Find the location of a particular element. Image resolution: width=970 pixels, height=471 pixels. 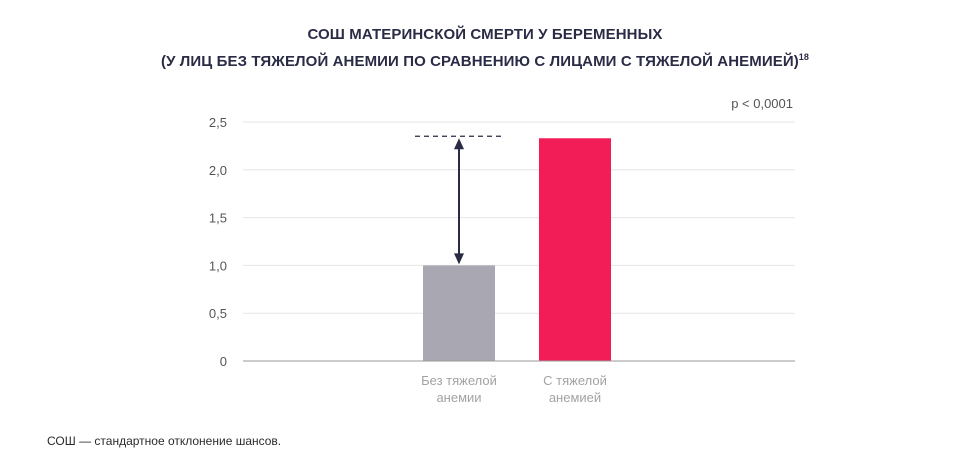

x-category-label: С тяжелой is located at coordinates (575, 380).